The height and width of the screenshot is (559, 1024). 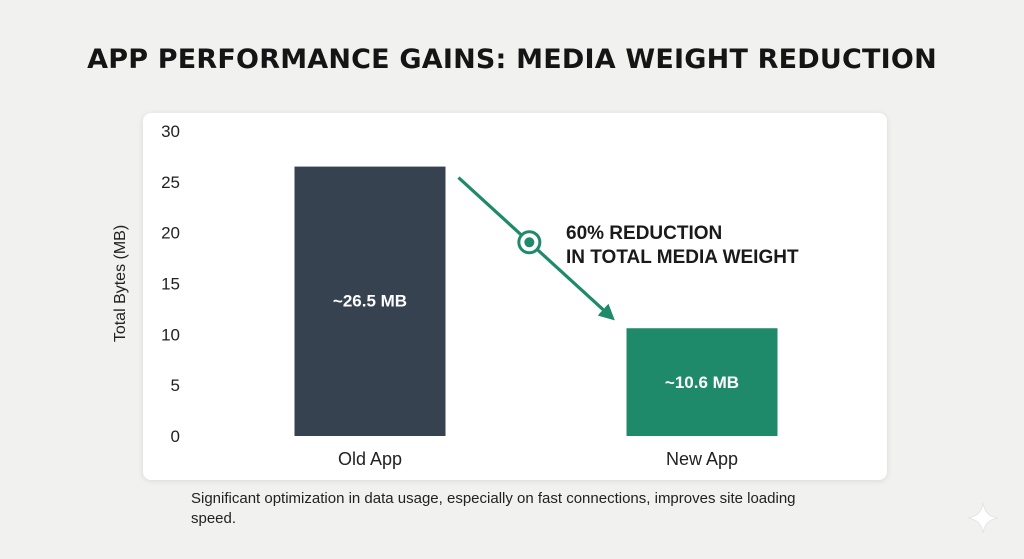 I want to click on x-tick-label: New App, so click(x=702, y=459).